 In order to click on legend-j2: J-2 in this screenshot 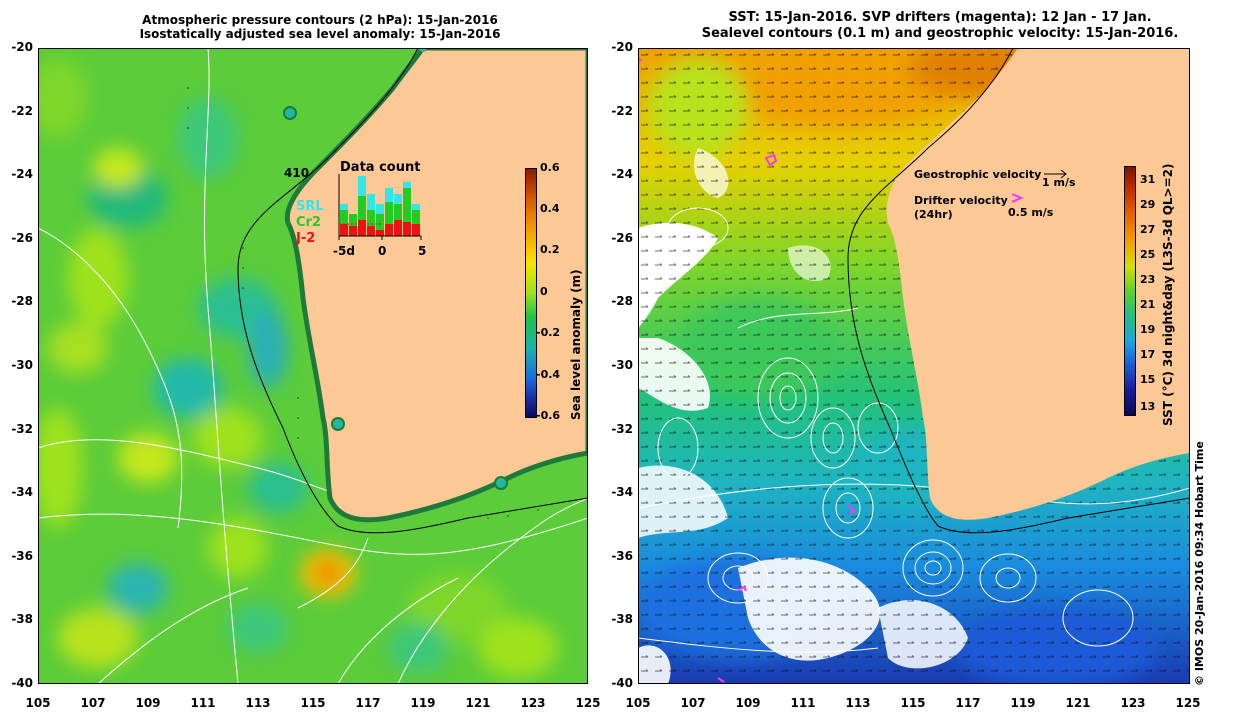, I will do `click(306, 238)`.